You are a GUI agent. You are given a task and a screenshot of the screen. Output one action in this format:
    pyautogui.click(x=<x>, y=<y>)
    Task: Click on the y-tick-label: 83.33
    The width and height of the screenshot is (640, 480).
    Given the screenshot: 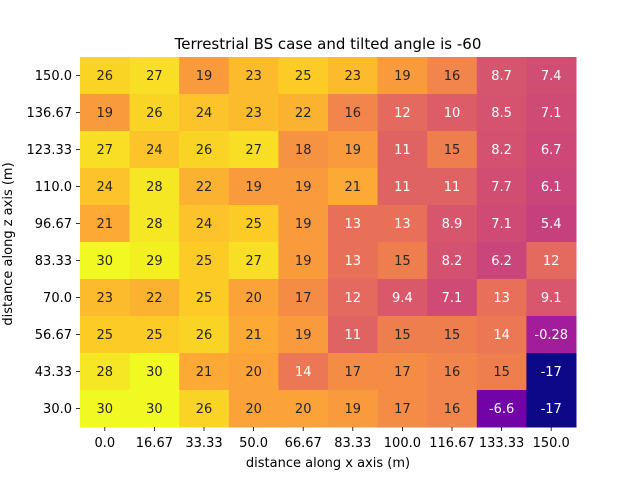 What is the action you would take?
    pyautogui.click(x=53, y=261)
    